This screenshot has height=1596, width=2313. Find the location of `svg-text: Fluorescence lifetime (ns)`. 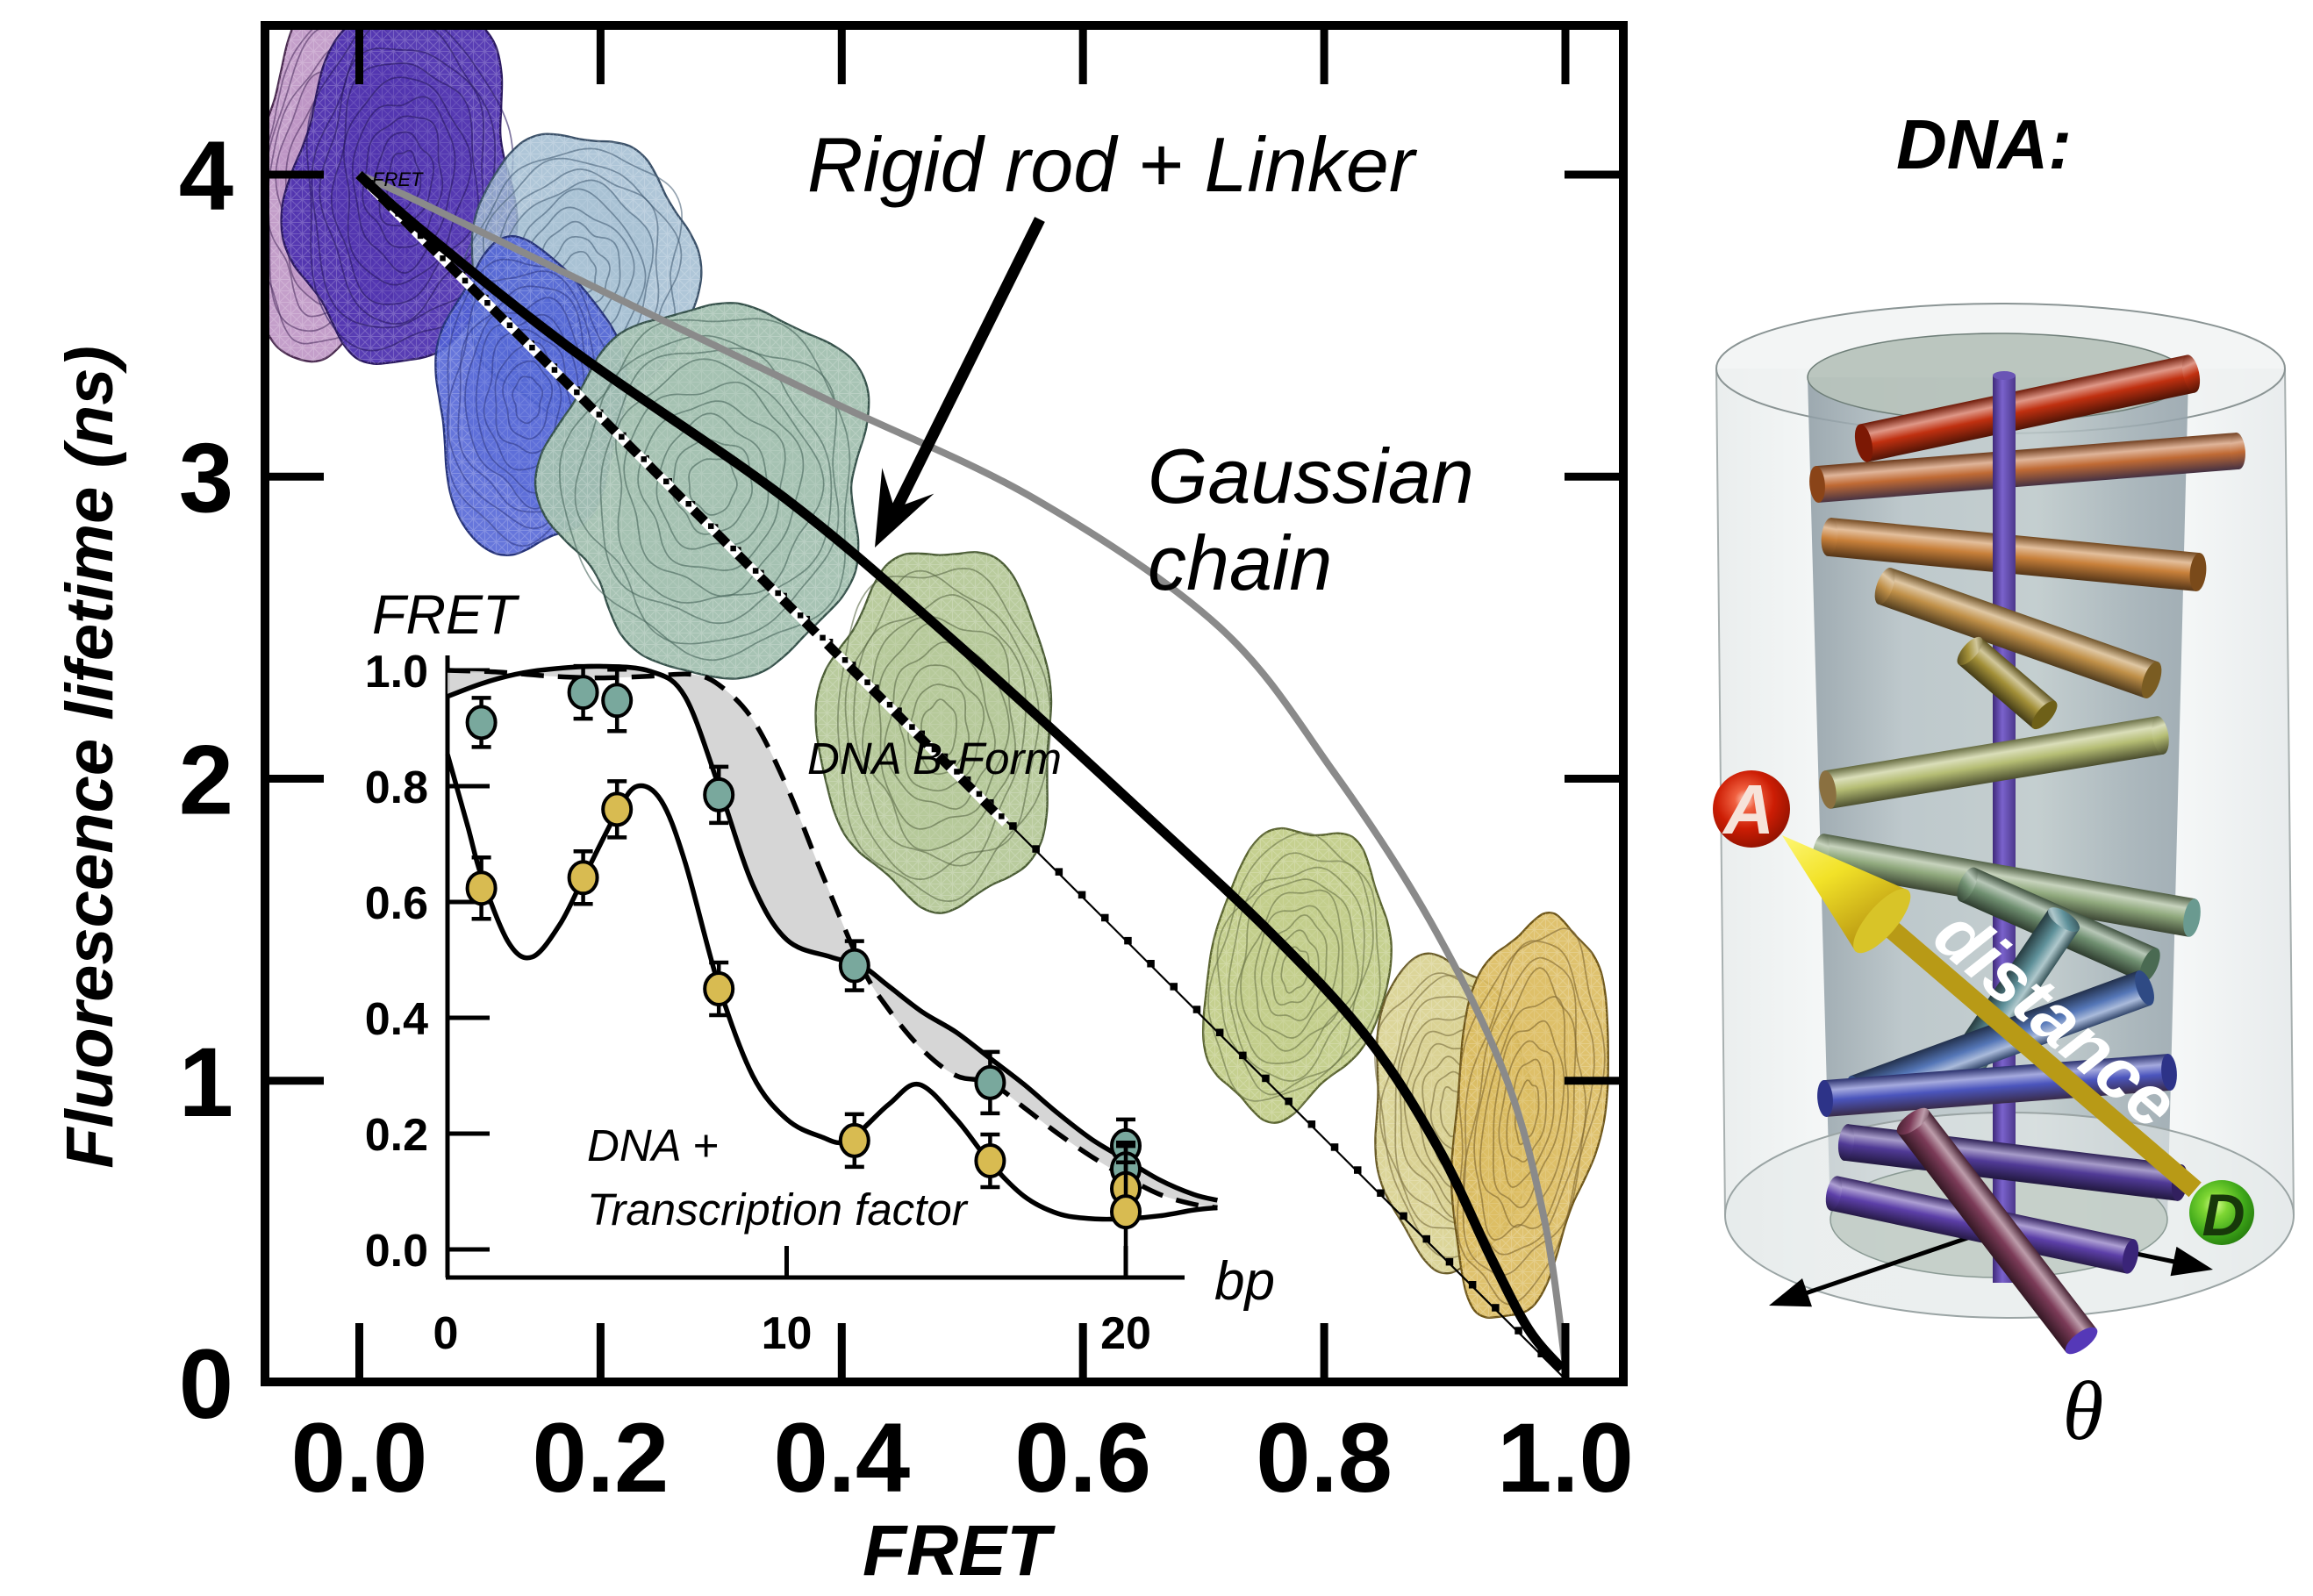

svg-text: Fluorescence lifetime (ns) is located at coordinates (90, 757).